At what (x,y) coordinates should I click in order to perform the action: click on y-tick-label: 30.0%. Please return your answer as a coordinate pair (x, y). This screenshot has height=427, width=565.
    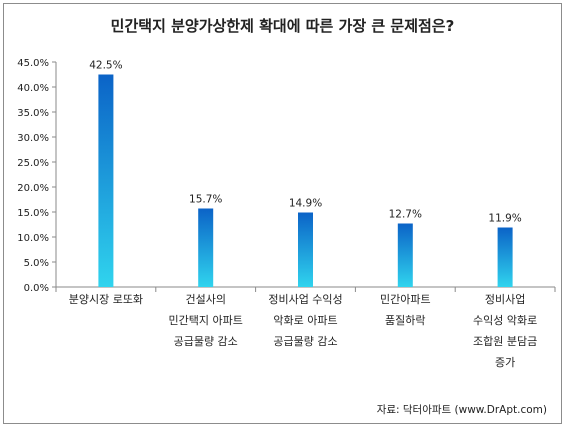
    Looking at the image, I should click on (33, 138).